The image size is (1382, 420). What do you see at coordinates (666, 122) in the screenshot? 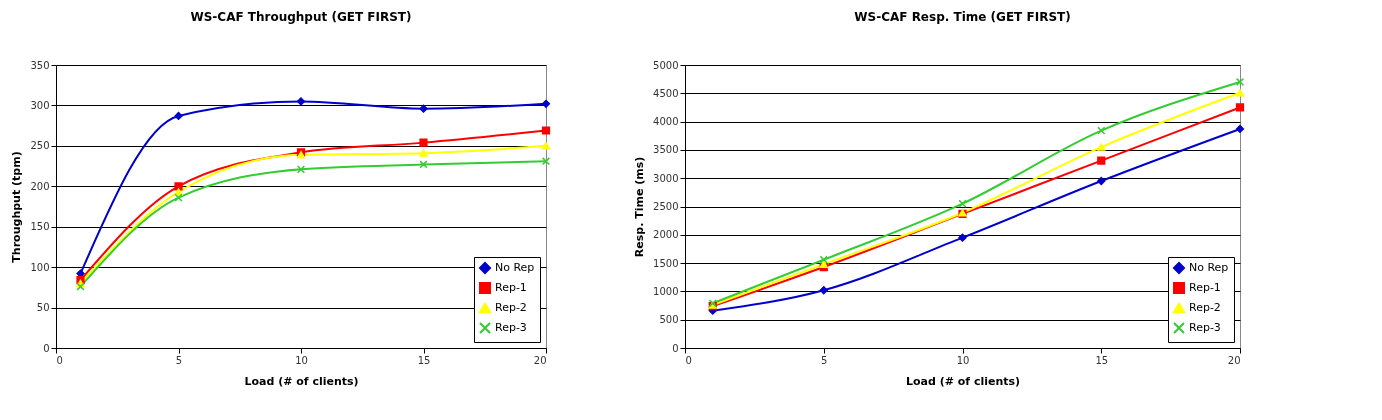
I see `y-tick-label: 4000` at bounding box center [666, 122].